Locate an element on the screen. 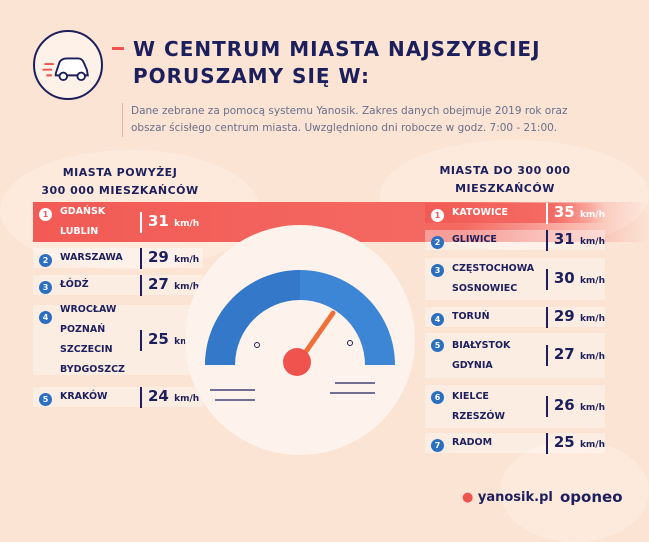  rank-badge: 6 is located at coordinates (437, 397).